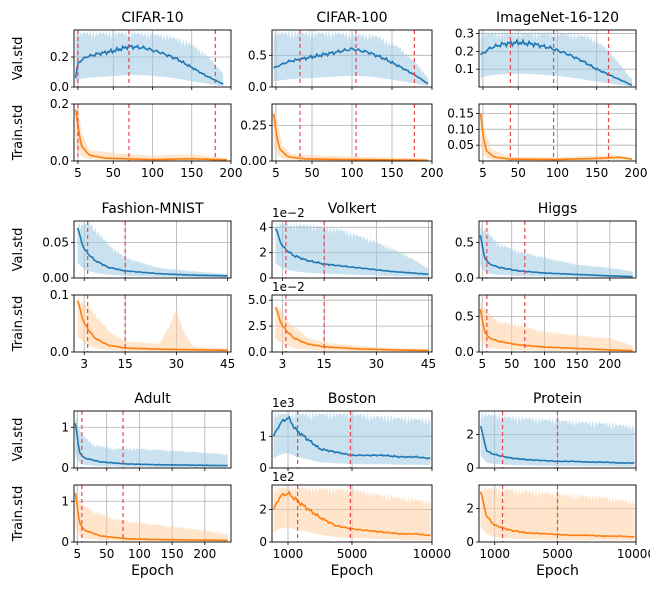 The image size is (650, 600). I want to click on panel-6-val-ytick-label-0: 0, so click(65, 468).